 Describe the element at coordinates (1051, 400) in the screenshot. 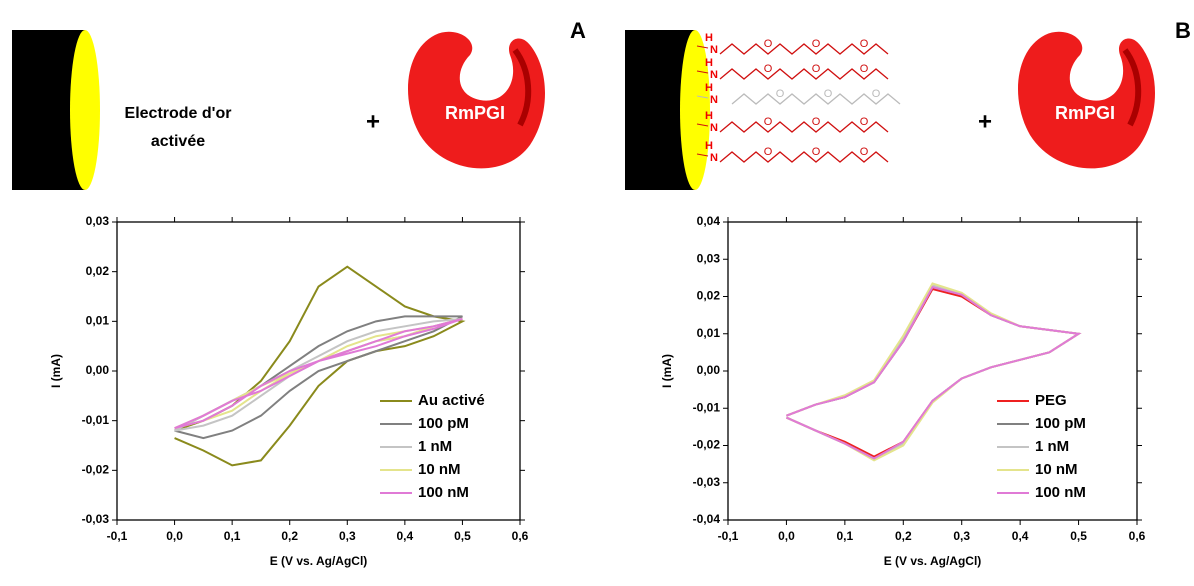

I see `legend-label: PEG` at that location.